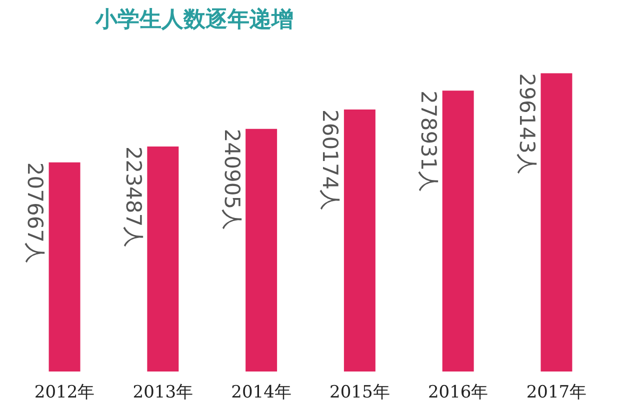 The height and width of the screenshot is (410, 625). Describe the element at coordinates (194, 19) in the screenshot. I see `chart-title: 小学生人数逐年递增` at that location.